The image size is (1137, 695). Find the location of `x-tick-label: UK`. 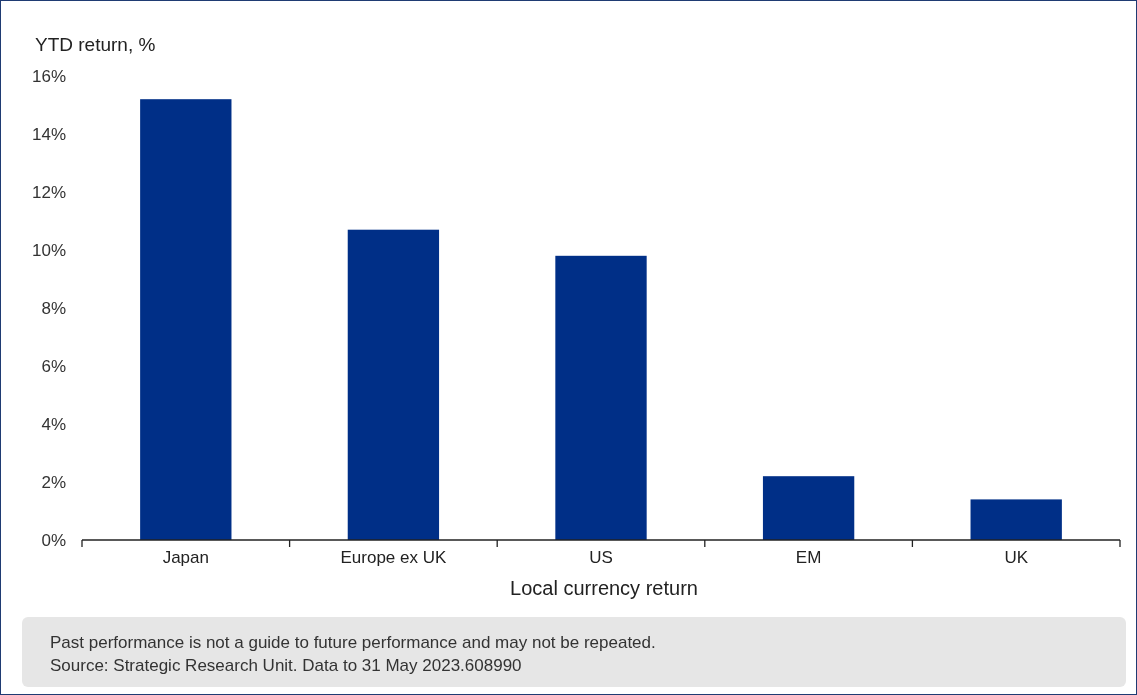

x-tick-label: UK is located at coordinates (1016, 557).